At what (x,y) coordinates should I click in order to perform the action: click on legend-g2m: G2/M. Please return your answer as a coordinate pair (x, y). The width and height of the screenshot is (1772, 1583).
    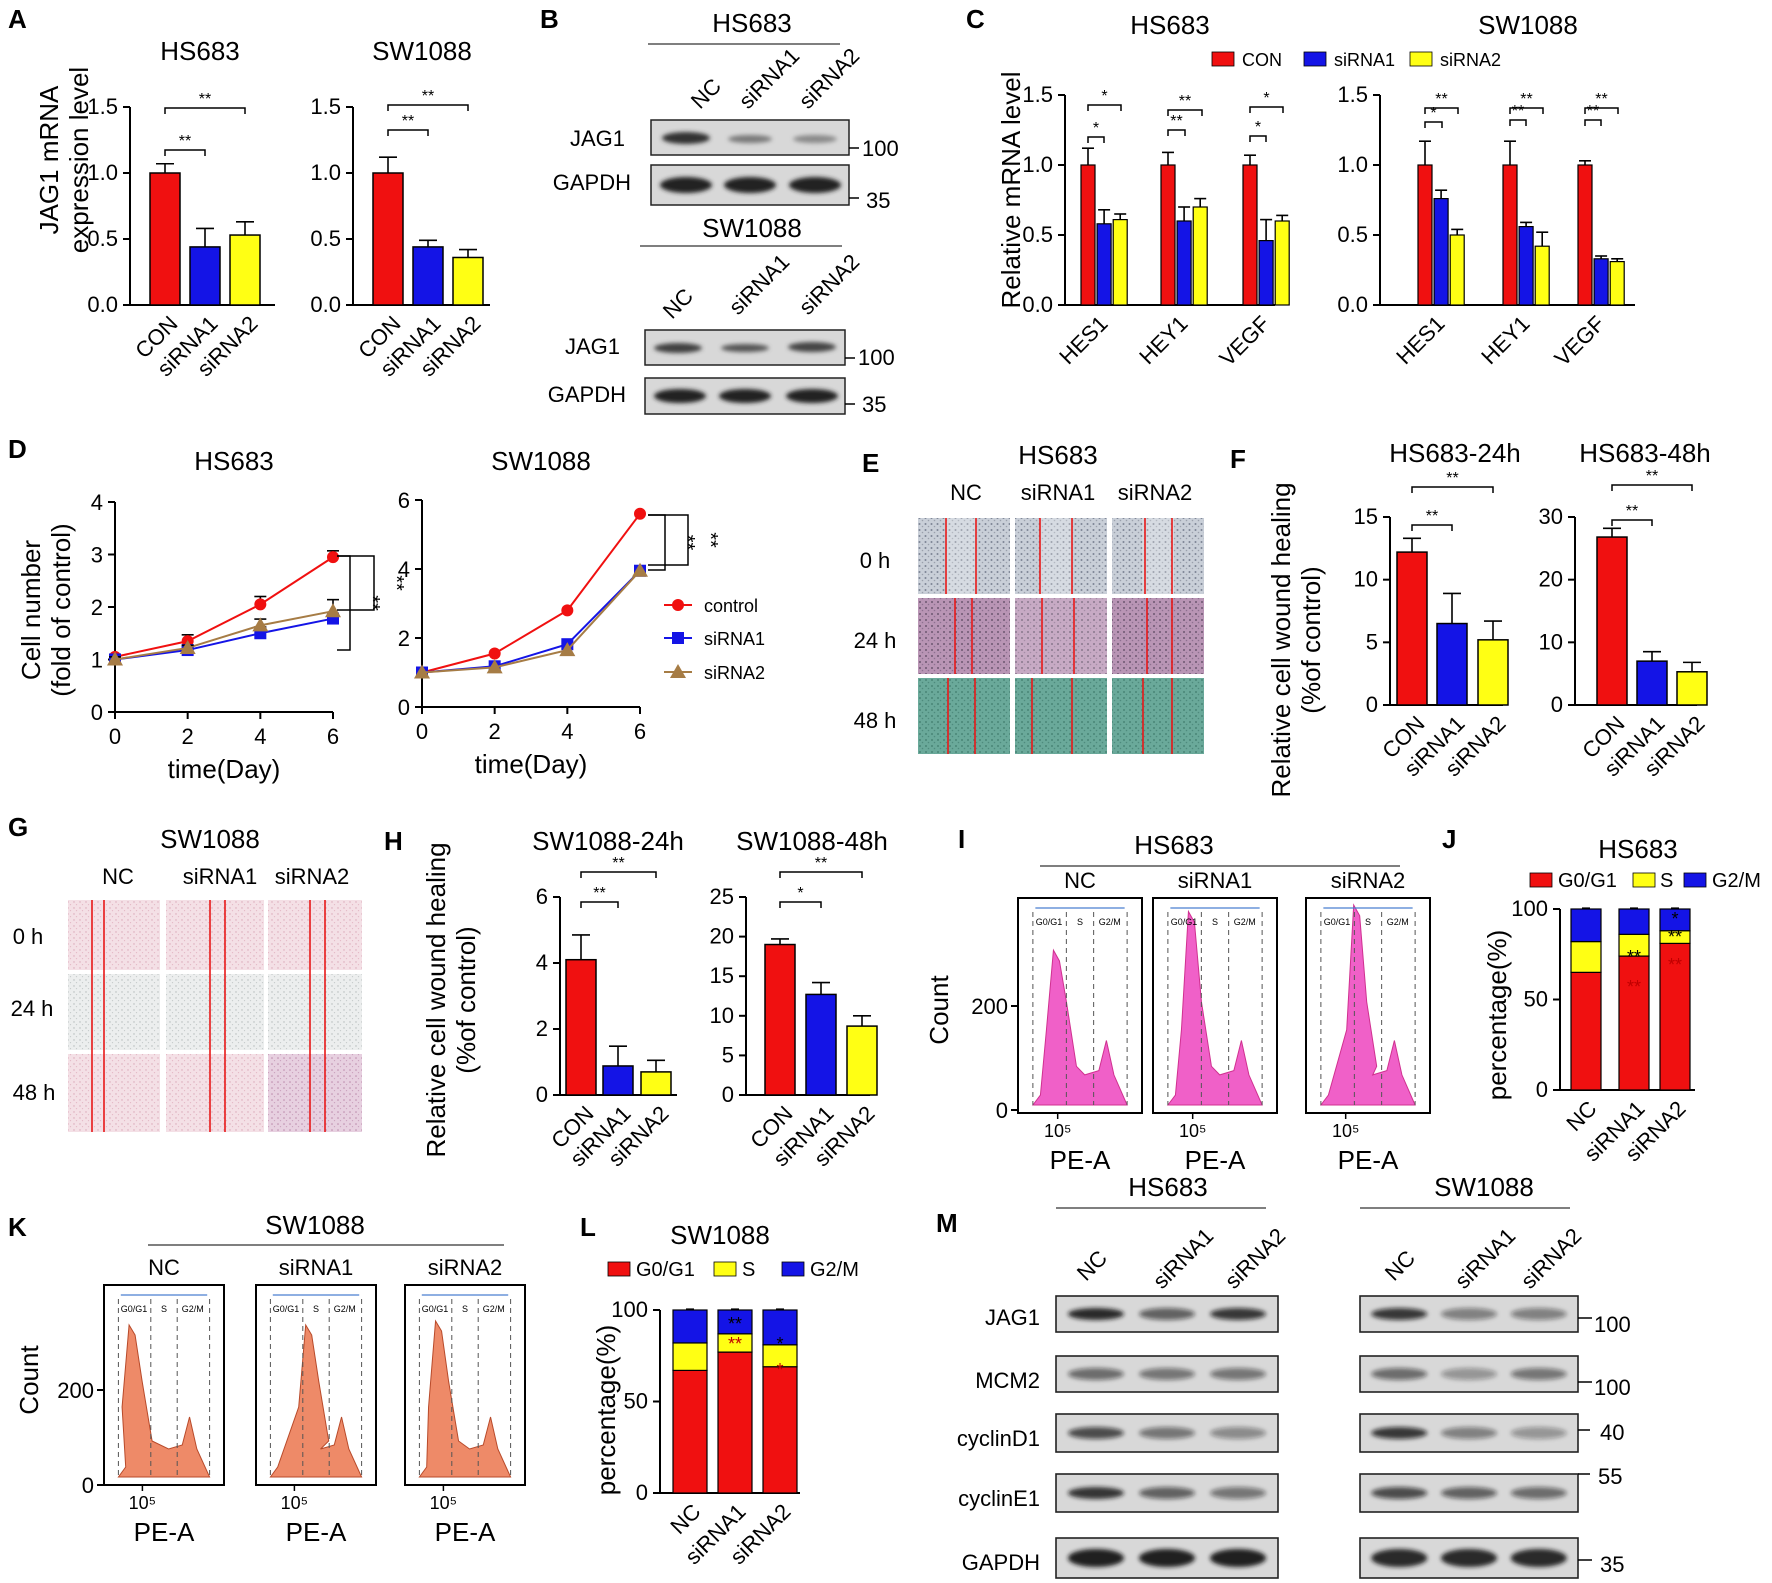
    Looking at the image, I should click on (1736, 881).